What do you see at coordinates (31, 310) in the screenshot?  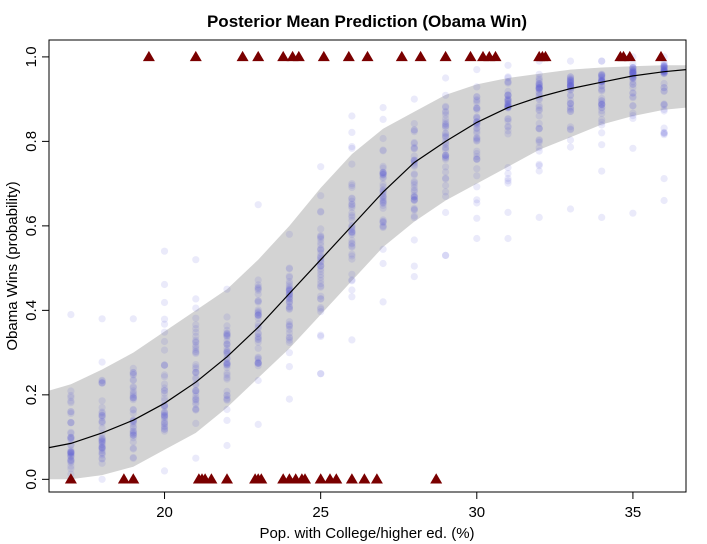 I see `y-tick-label: 0.4` at bounding box center [31, 310].